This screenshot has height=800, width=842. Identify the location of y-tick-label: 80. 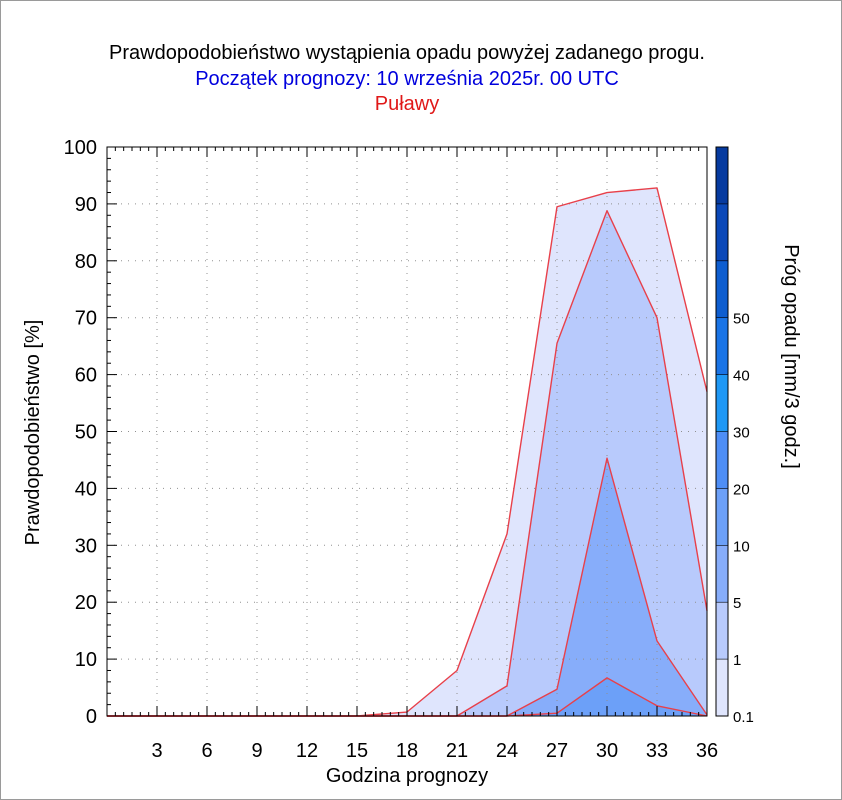
(86, 262).